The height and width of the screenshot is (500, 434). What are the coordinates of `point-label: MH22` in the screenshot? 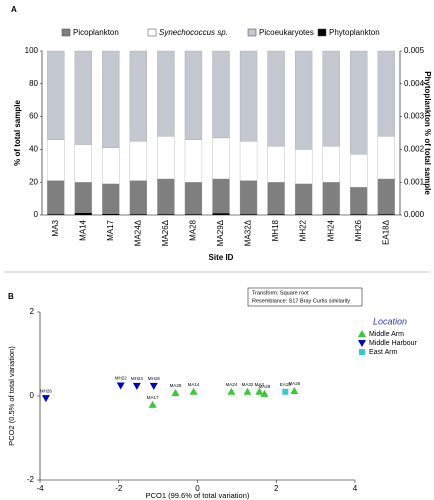 It's located at (121, 378).